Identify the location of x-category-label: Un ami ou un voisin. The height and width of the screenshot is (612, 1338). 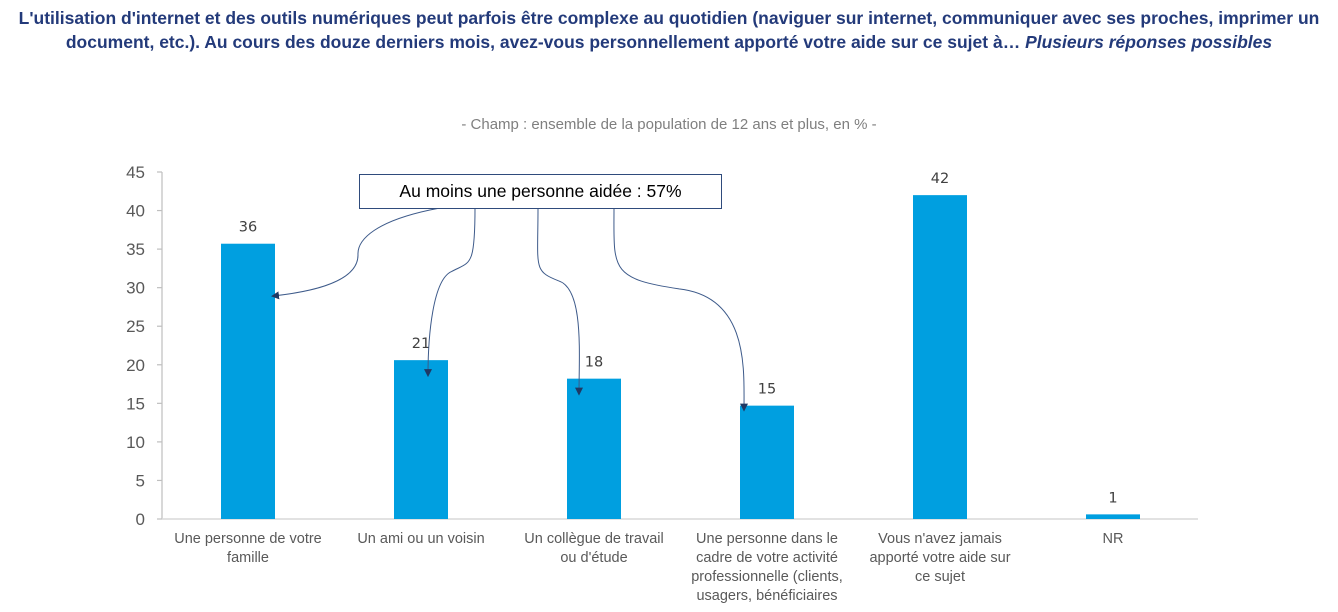
(421, 539).